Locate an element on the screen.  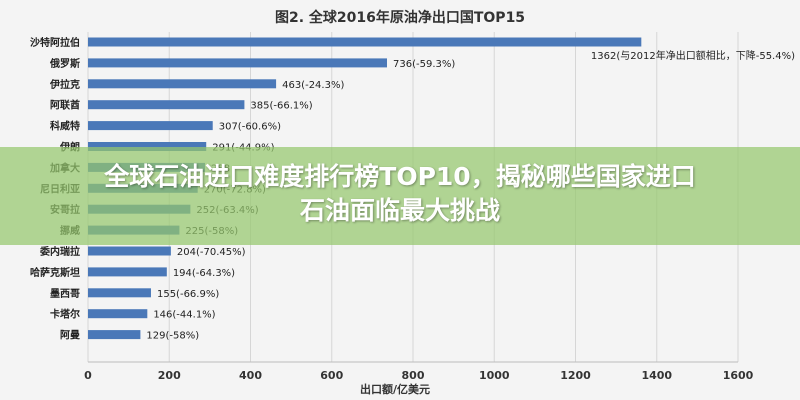
x-tick-label: 1400 is located at coordinates (656, 375).